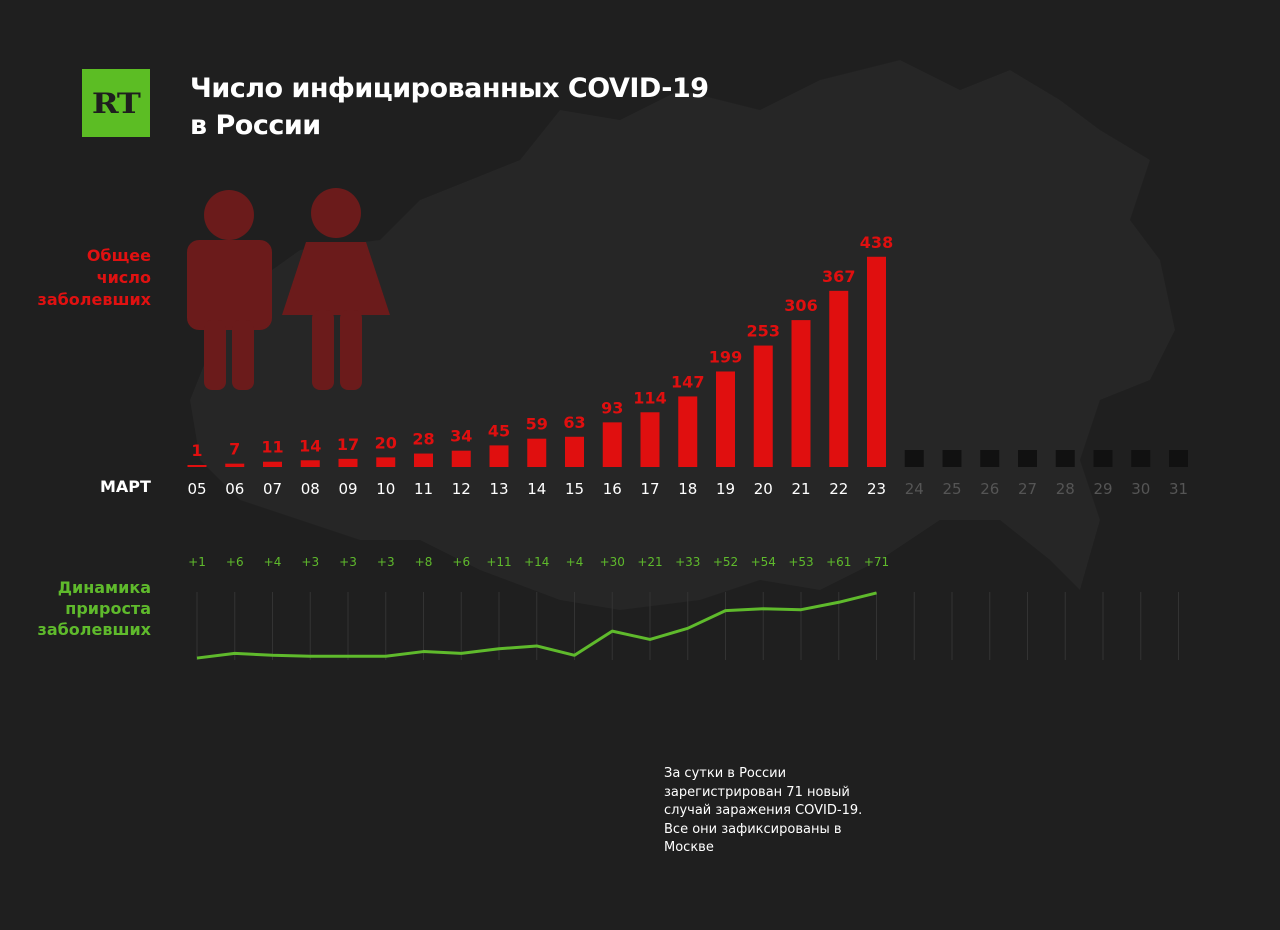 The height and width of the screenshot is (930, 1280). I want to click on growth-value-label: +61, so click(838, 562).